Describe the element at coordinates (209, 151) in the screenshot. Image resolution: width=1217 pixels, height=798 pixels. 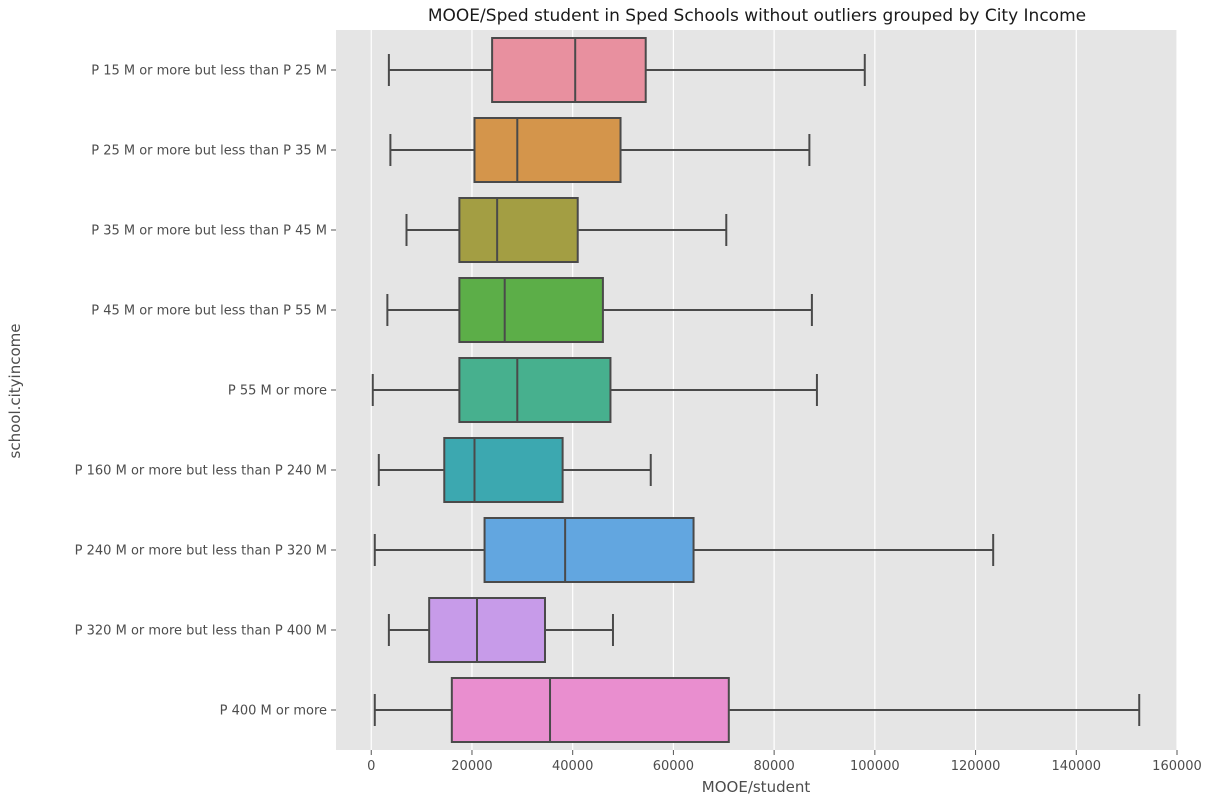
I see `y-tick-label: P 25 M or more but less than P 35 M` at that location.